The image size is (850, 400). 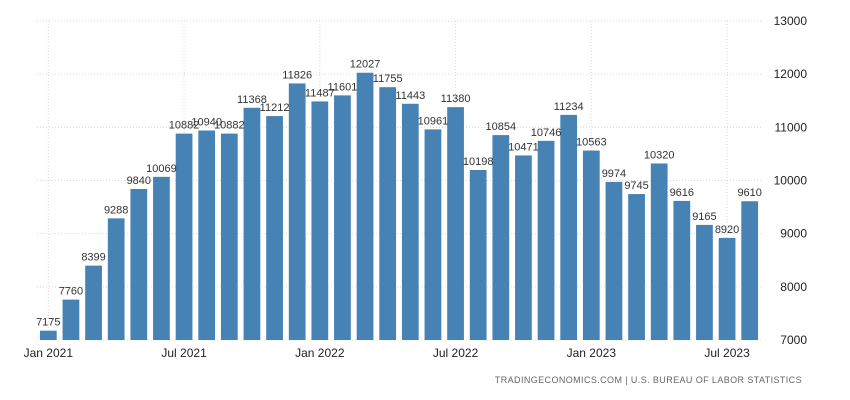 I want to click on data-label: 9616, so click(x=682, y=193).